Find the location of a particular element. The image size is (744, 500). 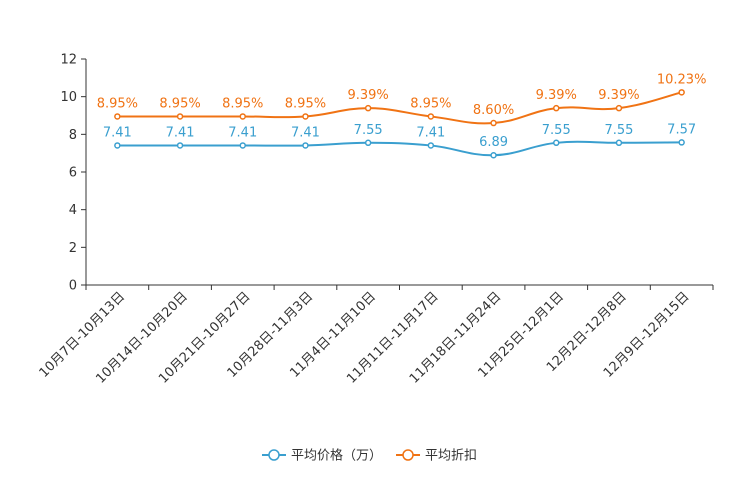

legend-item-1: 平均折扣 is located at coordinates (436, 456).